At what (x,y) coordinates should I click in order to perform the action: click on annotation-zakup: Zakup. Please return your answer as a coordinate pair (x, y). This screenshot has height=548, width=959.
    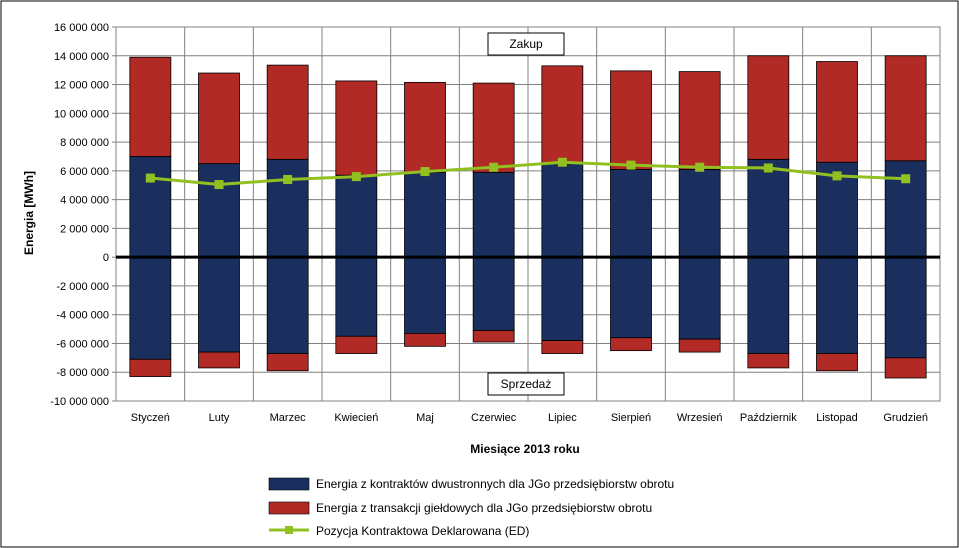
    Looking at the image, I should click on (526, 44).